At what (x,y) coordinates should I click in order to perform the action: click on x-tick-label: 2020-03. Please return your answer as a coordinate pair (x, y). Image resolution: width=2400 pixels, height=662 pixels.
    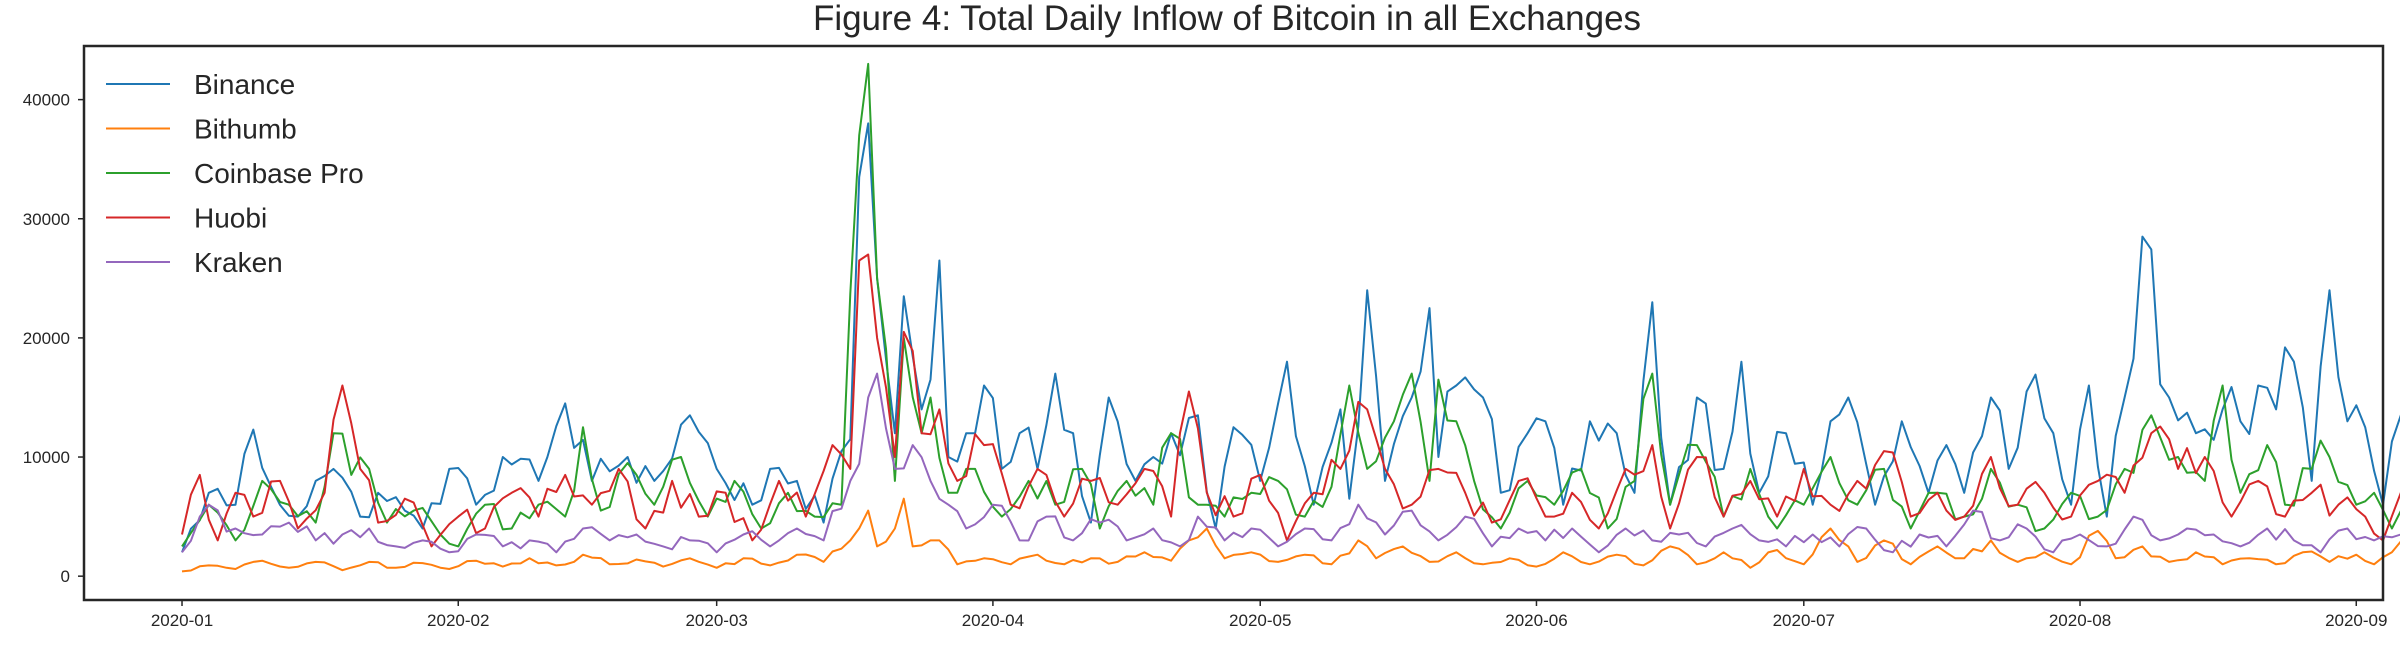
    Looking at the image, I should click on (716, 620).